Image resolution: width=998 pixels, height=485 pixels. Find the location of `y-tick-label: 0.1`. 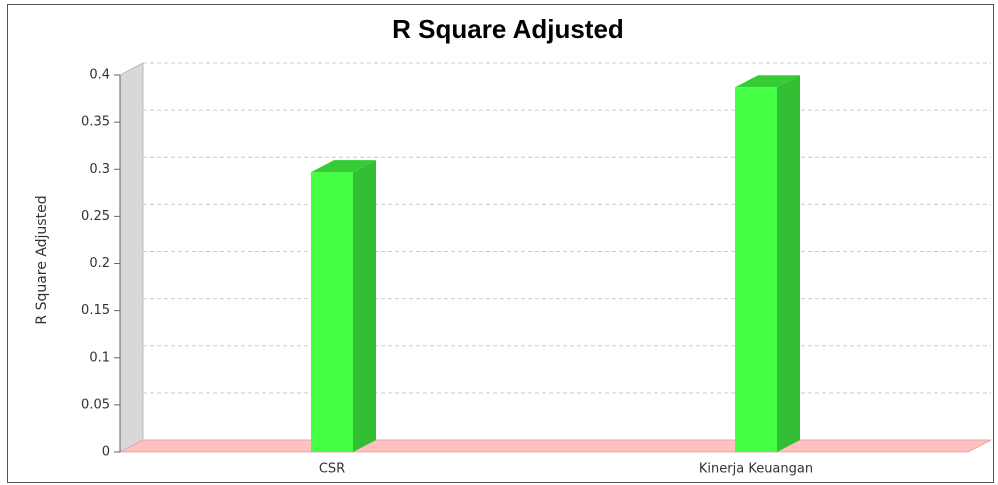

y-tick-label: 0.1 is located at coordinates (99, 357).